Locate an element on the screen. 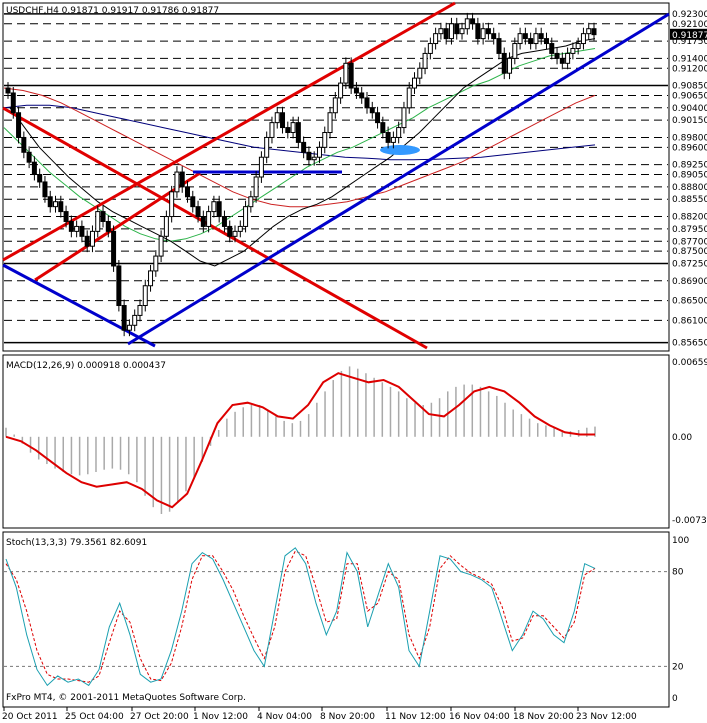 The height and width of the screenshot is (723, 707). red-channel-lower-line is located at coordinates (117, 226).